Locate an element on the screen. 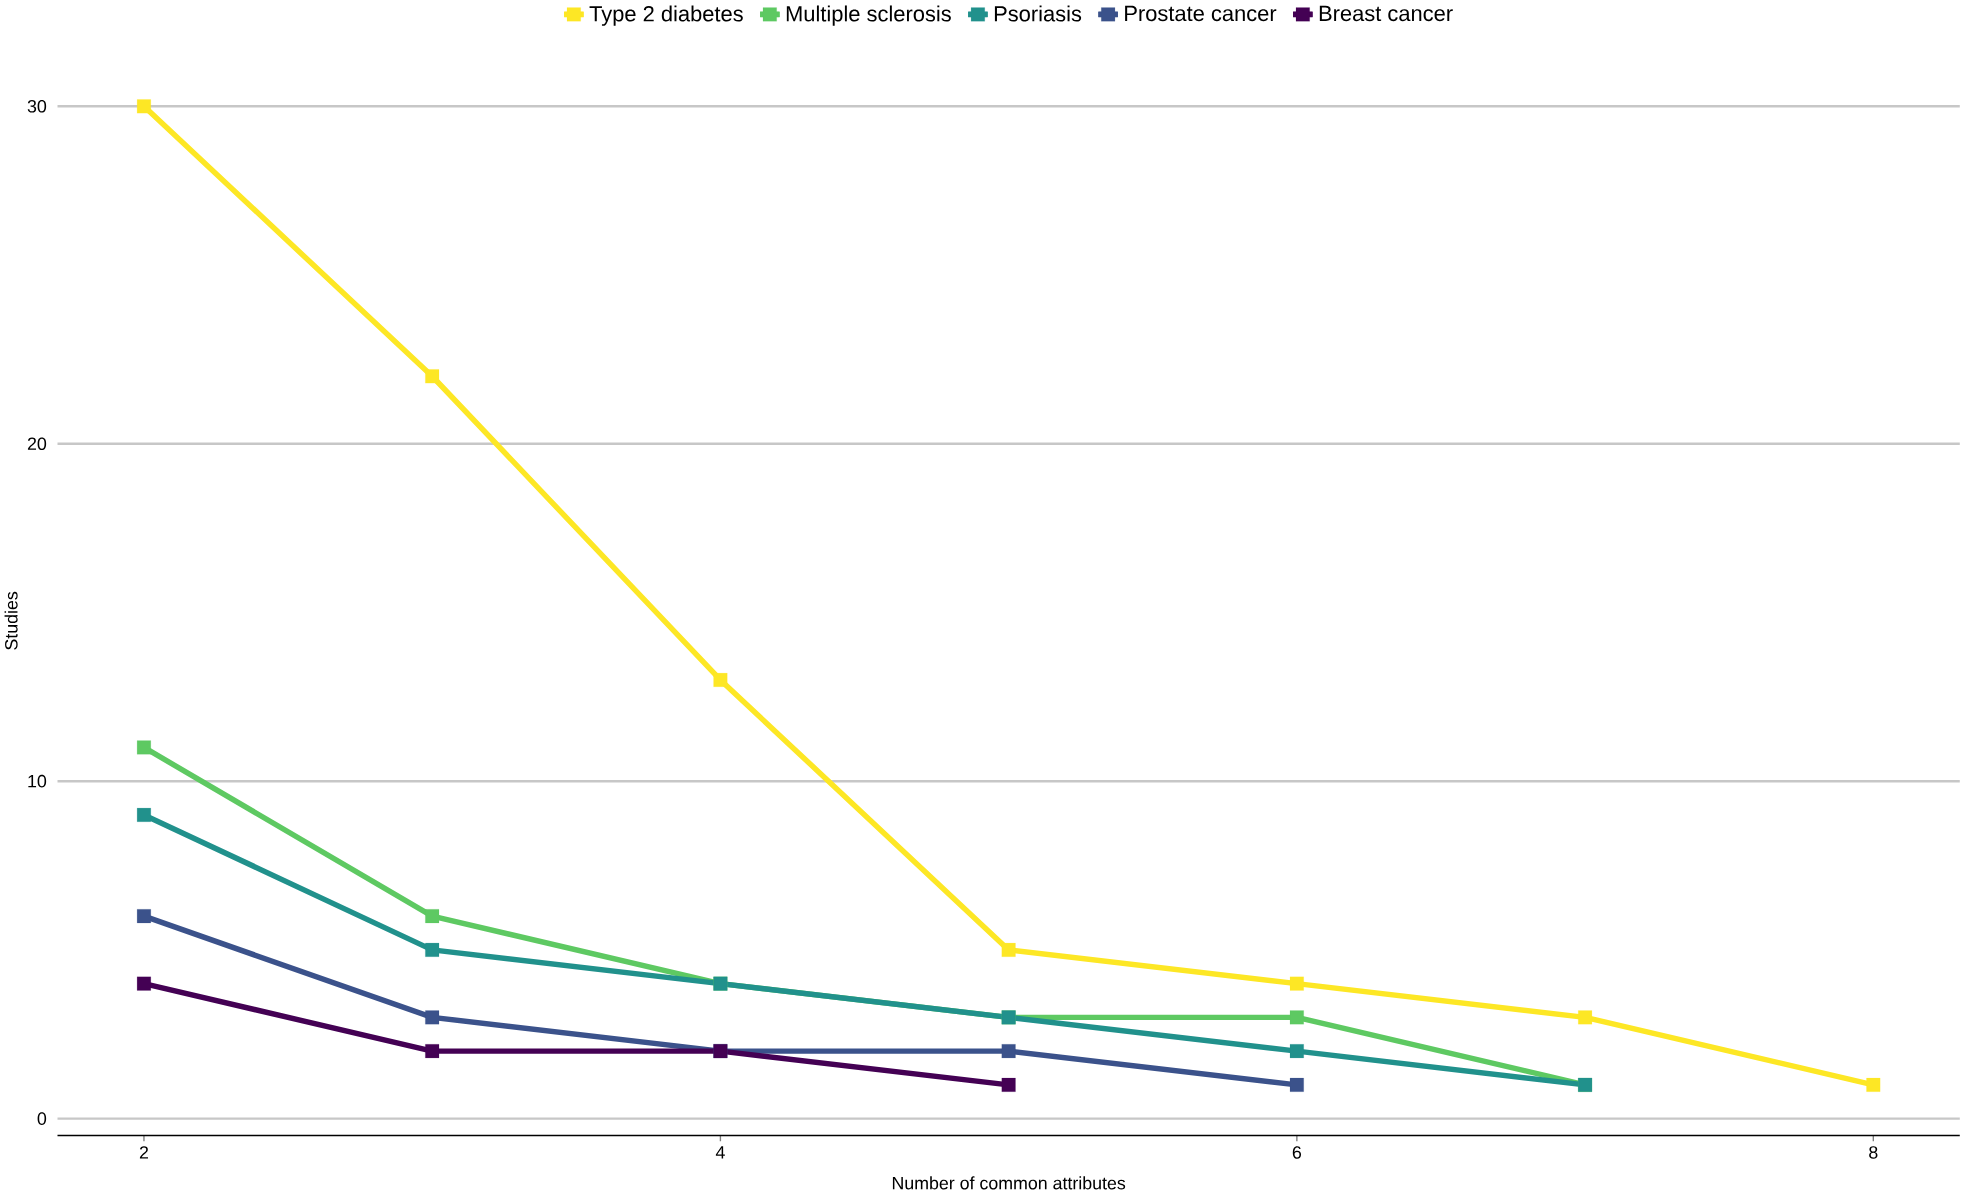  y-tick-label: 20 is located at coordinates (37, 444).